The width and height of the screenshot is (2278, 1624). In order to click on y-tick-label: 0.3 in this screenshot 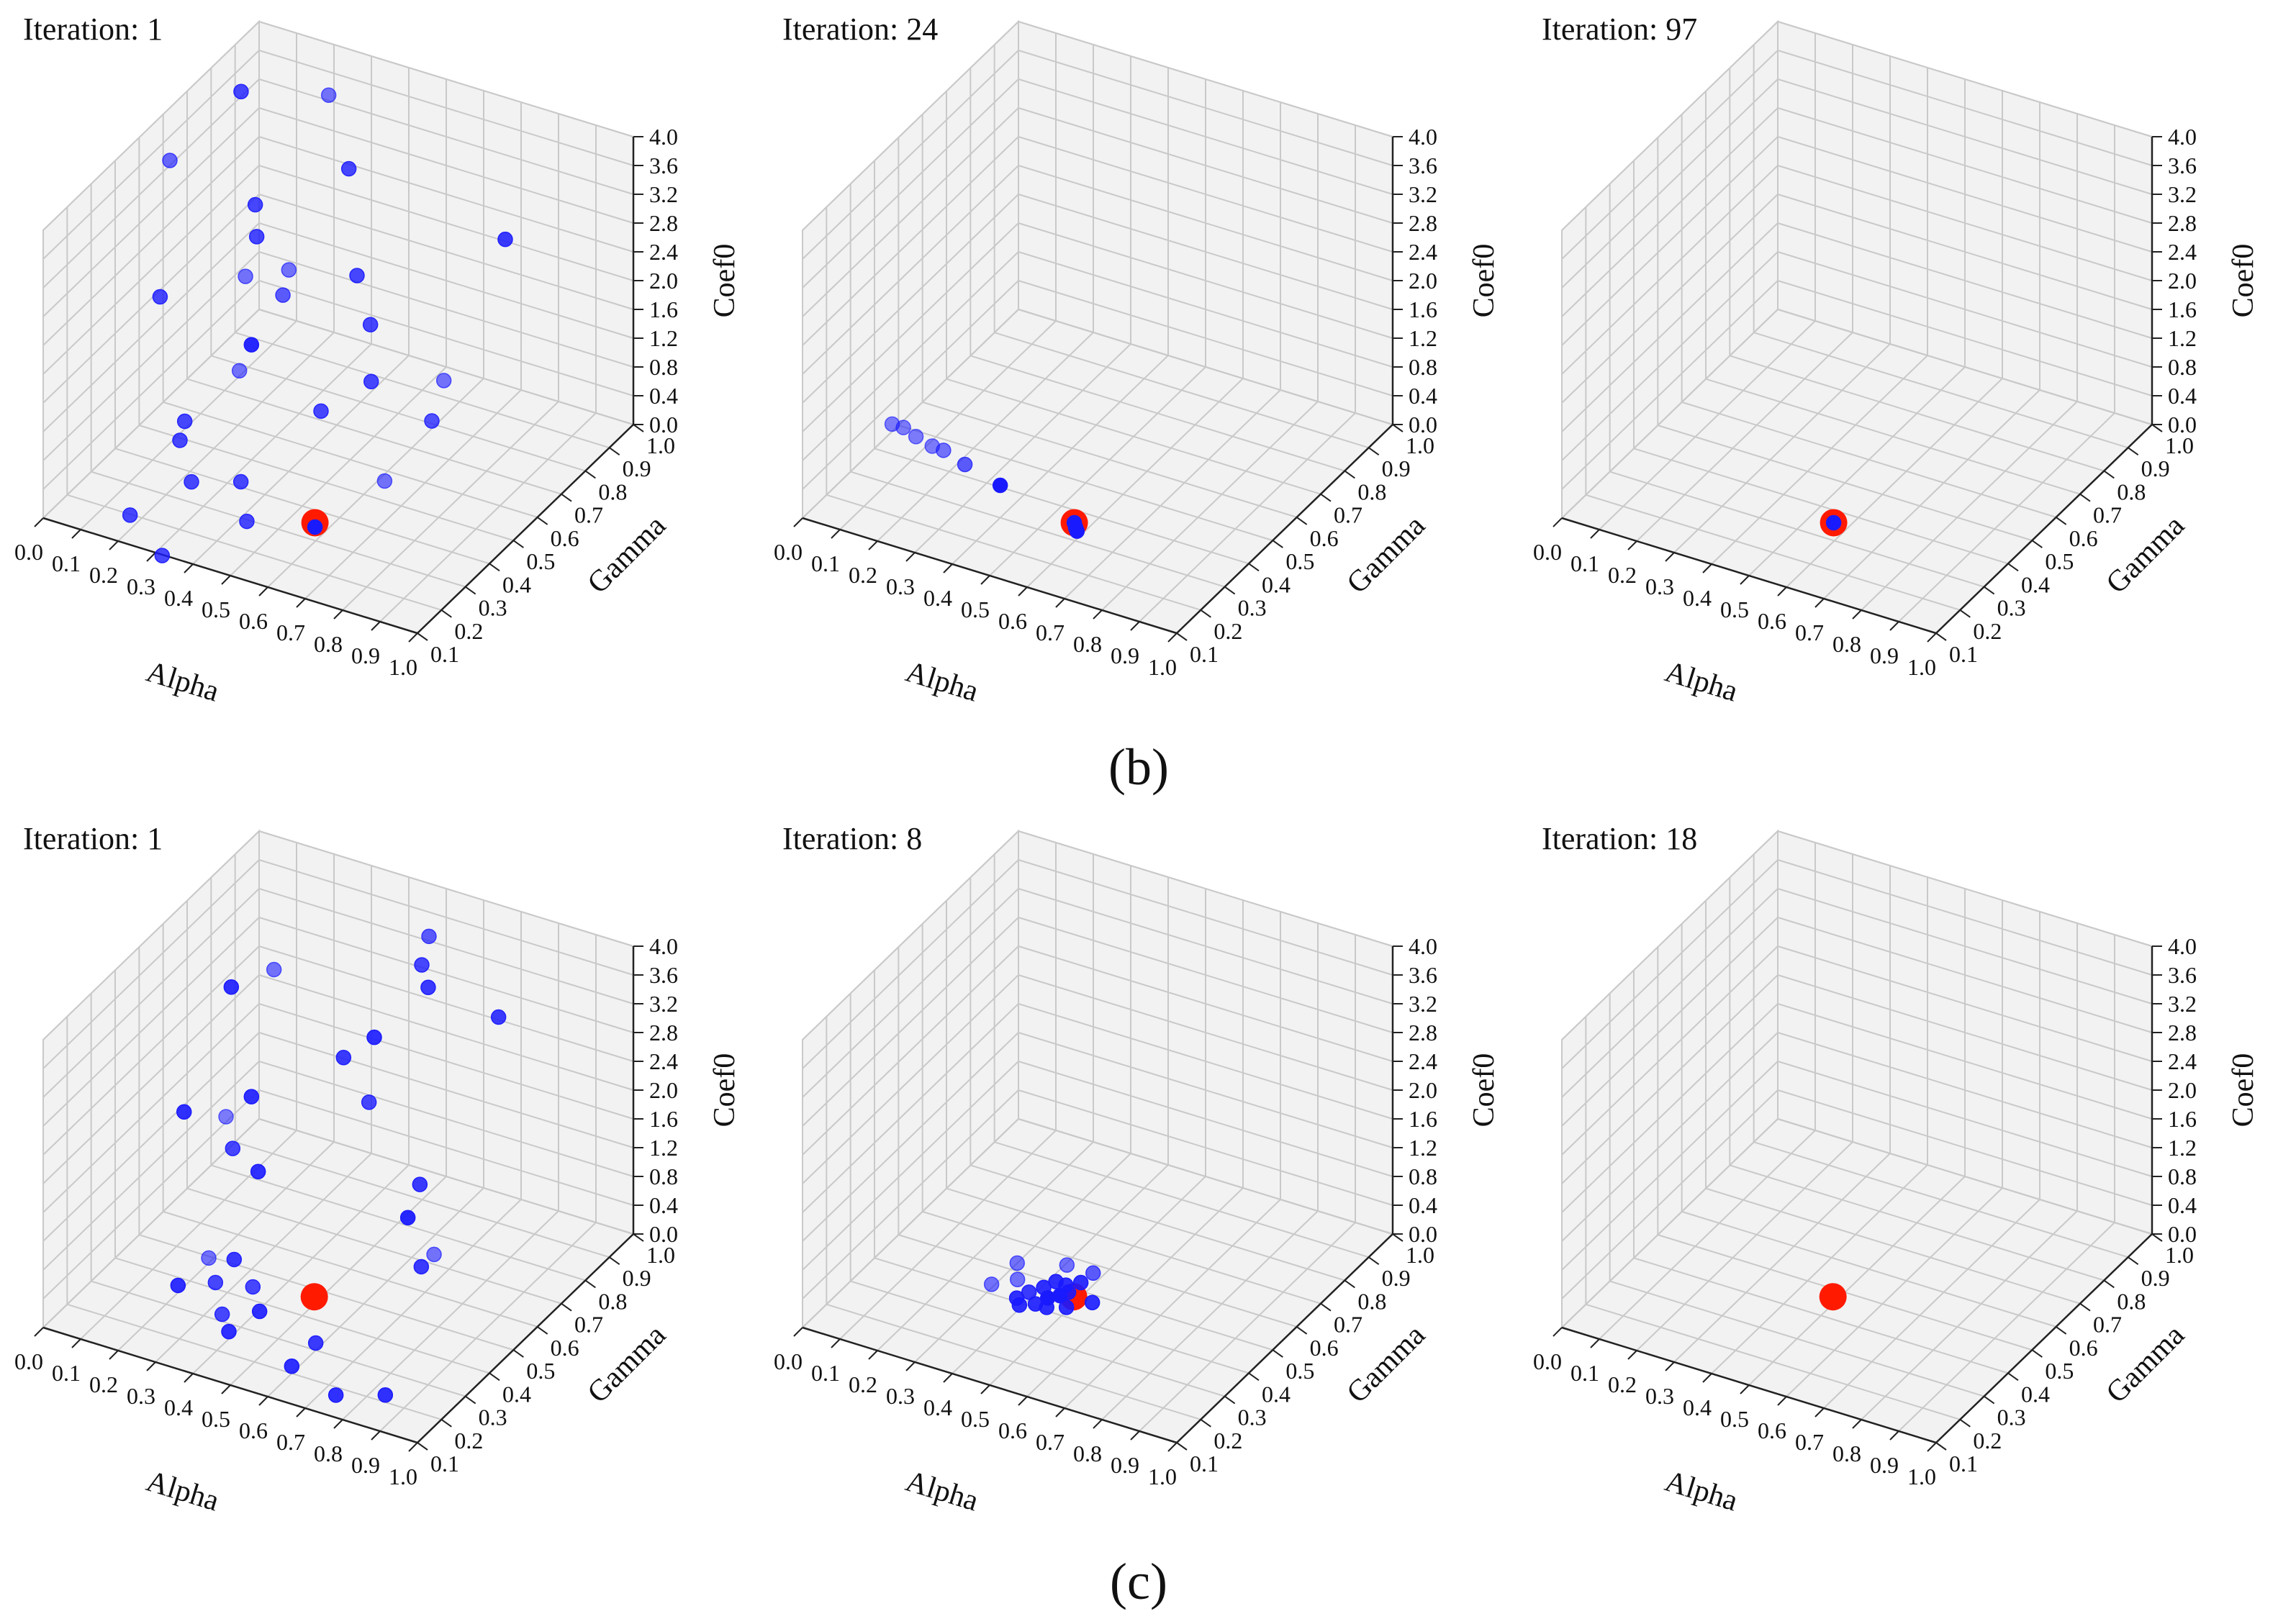, I will do `click(1252, 608)`.